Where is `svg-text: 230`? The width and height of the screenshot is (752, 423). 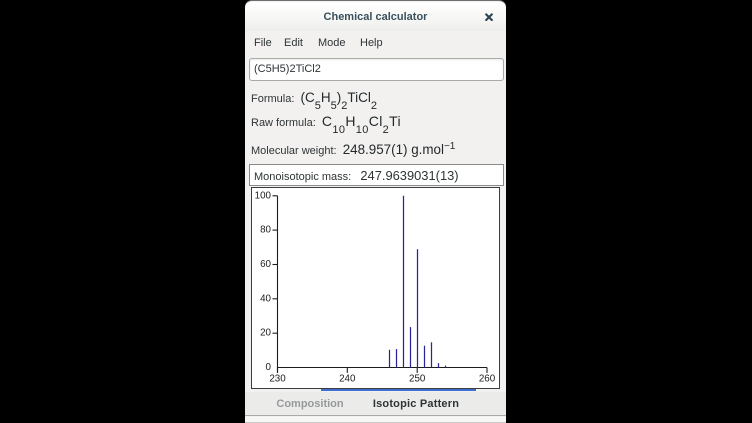
svg-text: 230 is located at coordinates (277, 379).